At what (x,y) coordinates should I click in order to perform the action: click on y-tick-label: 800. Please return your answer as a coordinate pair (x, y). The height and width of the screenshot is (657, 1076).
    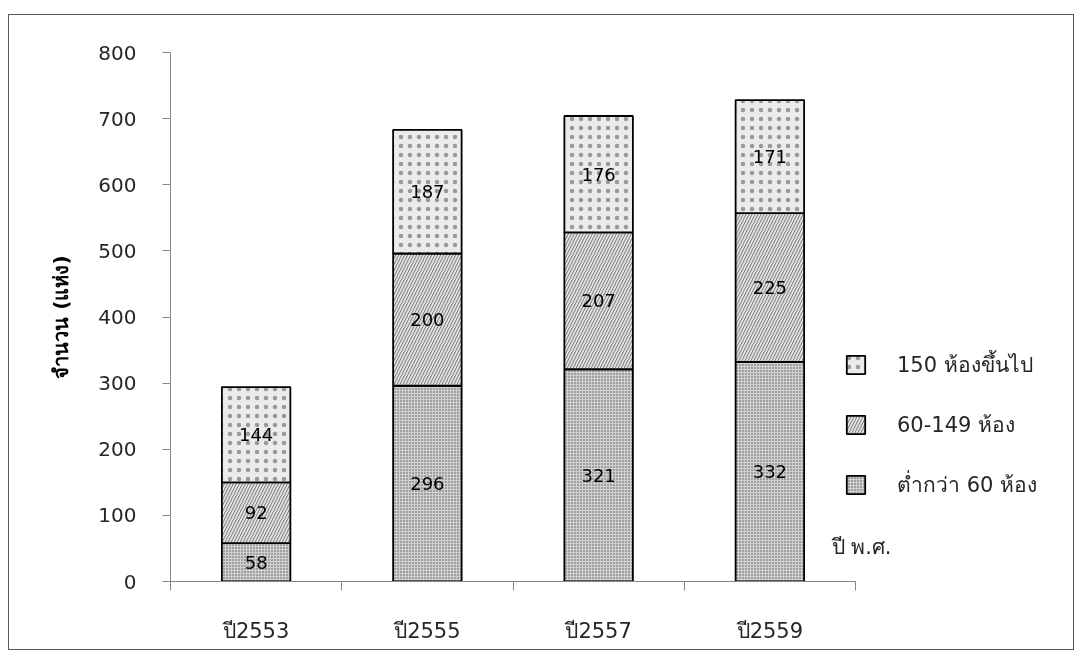
    Looking at the image, I should click on (117, 52).